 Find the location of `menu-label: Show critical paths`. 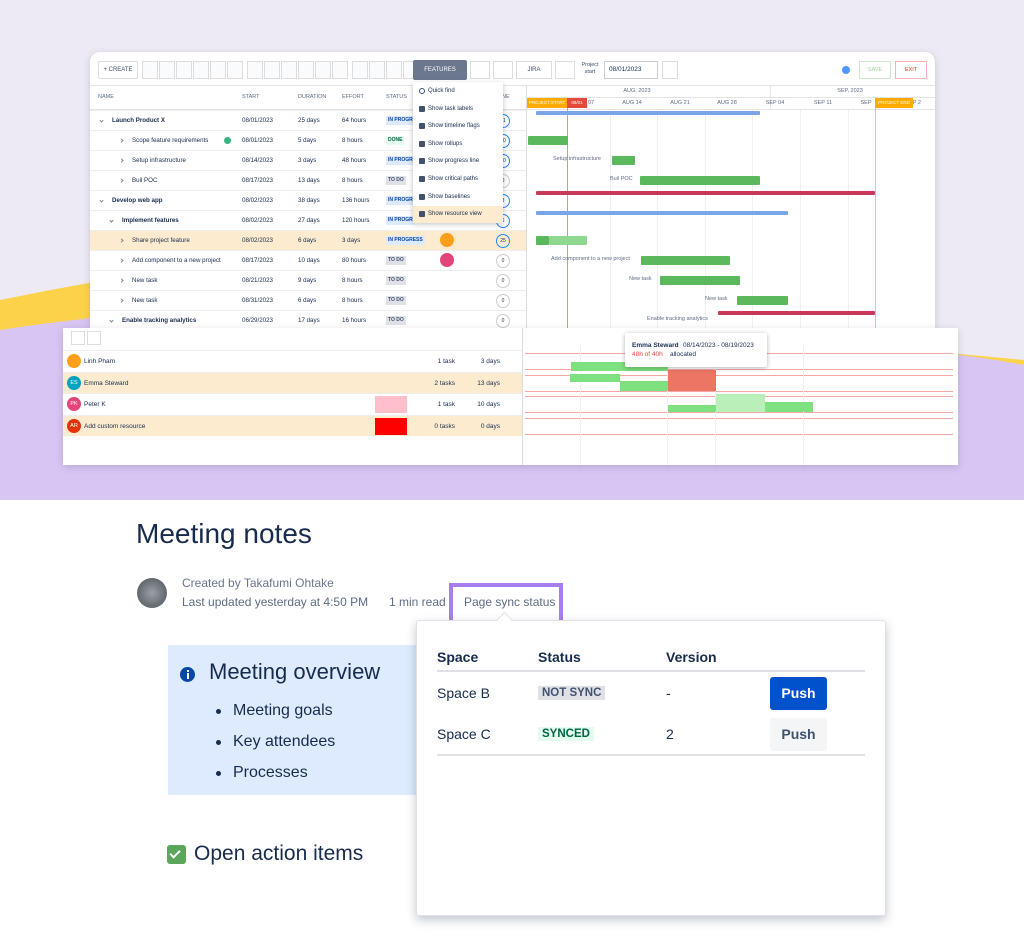

menu-label: Show critical paths is located at coordinates (453, 179).